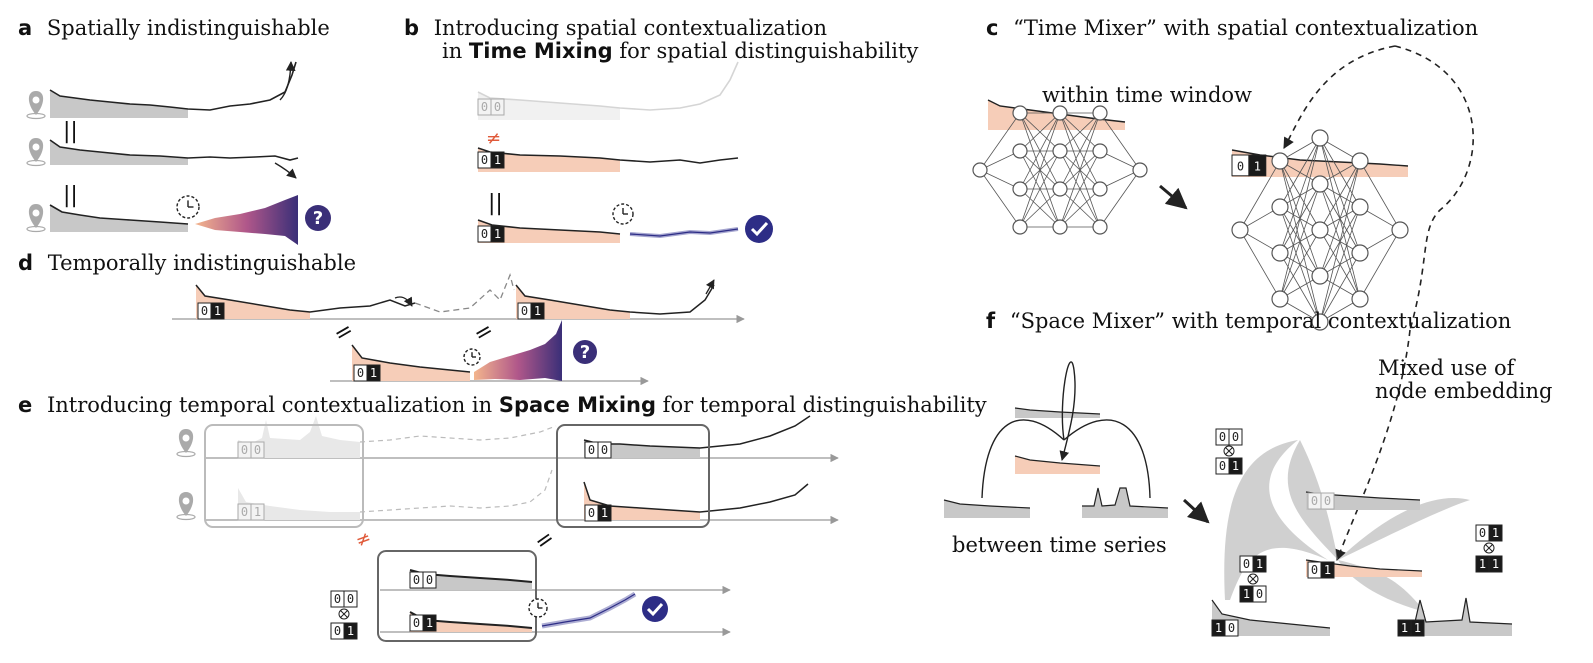 The image size is (1593, 663). Describe the element at coordinates (524, 436) in the screenshot. I see `time-series-e1` at that location.